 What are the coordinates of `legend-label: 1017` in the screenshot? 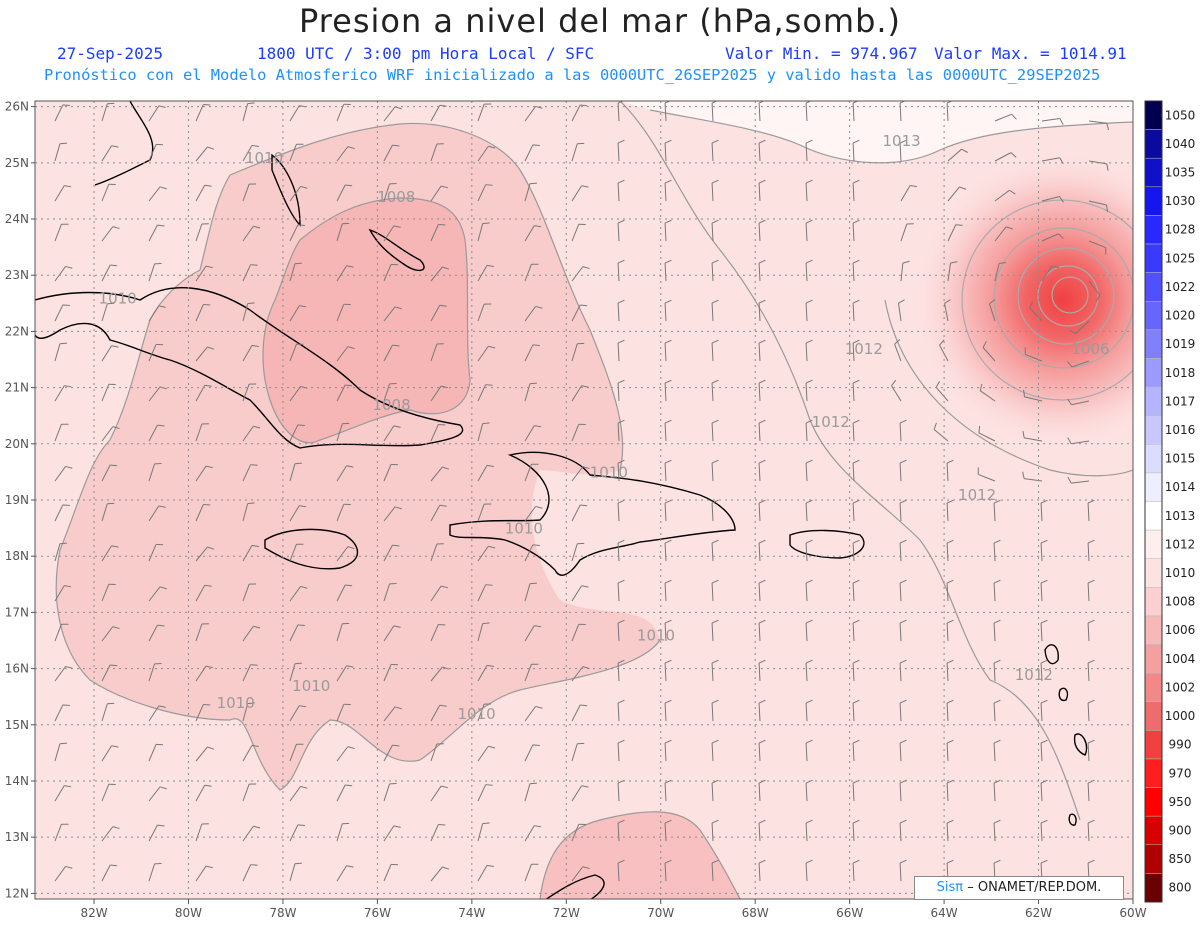 It's located at (1180, 401).